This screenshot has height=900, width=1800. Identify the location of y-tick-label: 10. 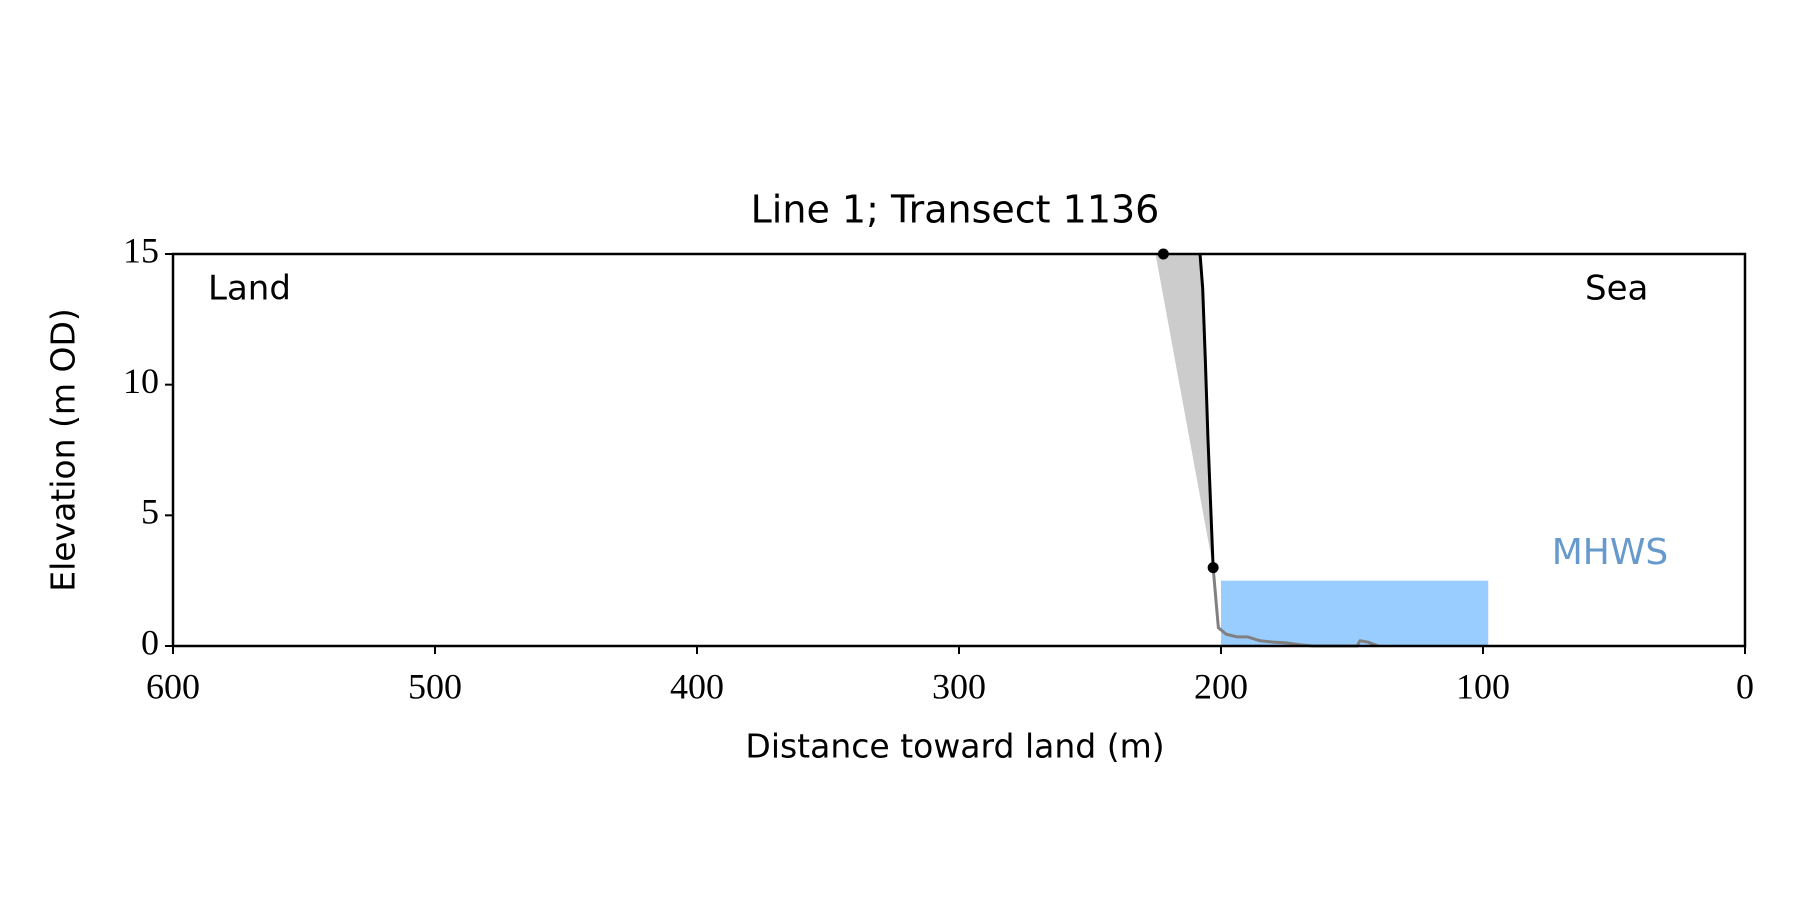
(141, 381).